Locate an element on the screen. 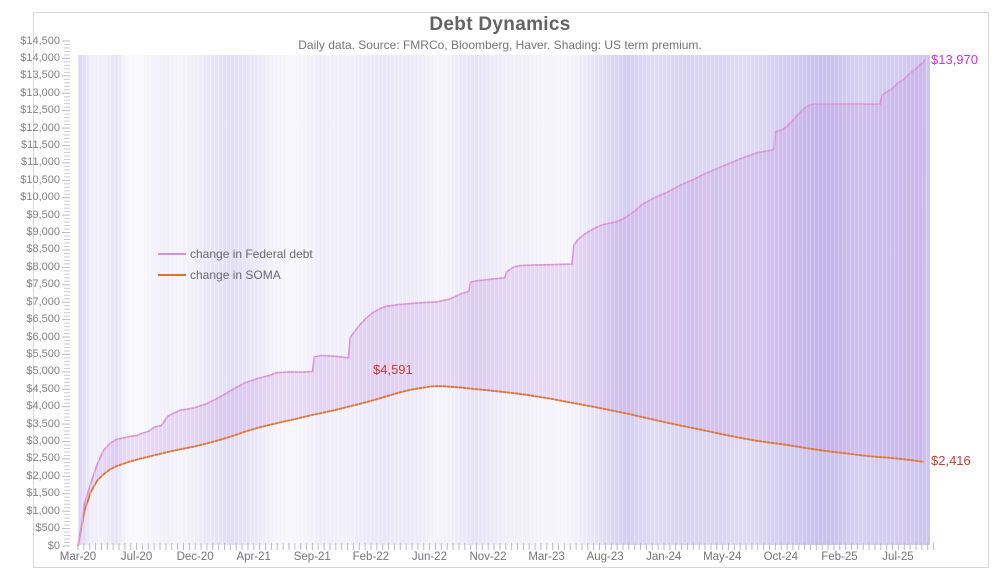  x-tick-label: Jul-20 is located at coordinates (136, 557).